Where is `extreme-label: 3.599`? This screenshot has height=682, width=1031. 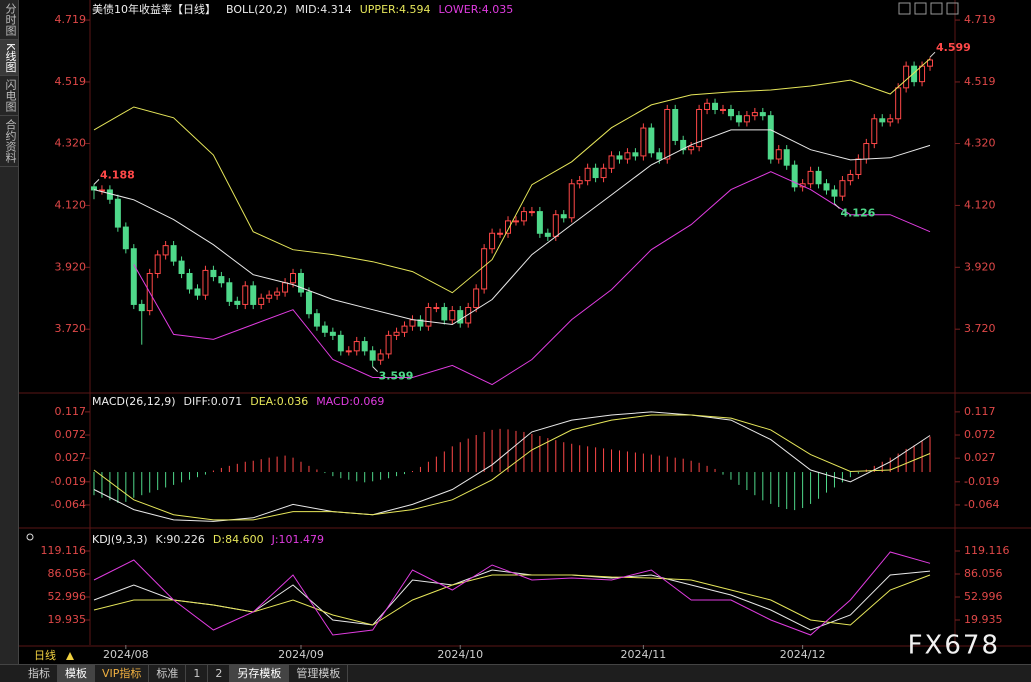
extreme-label: 3.599 is located at coordinates (396, 376).